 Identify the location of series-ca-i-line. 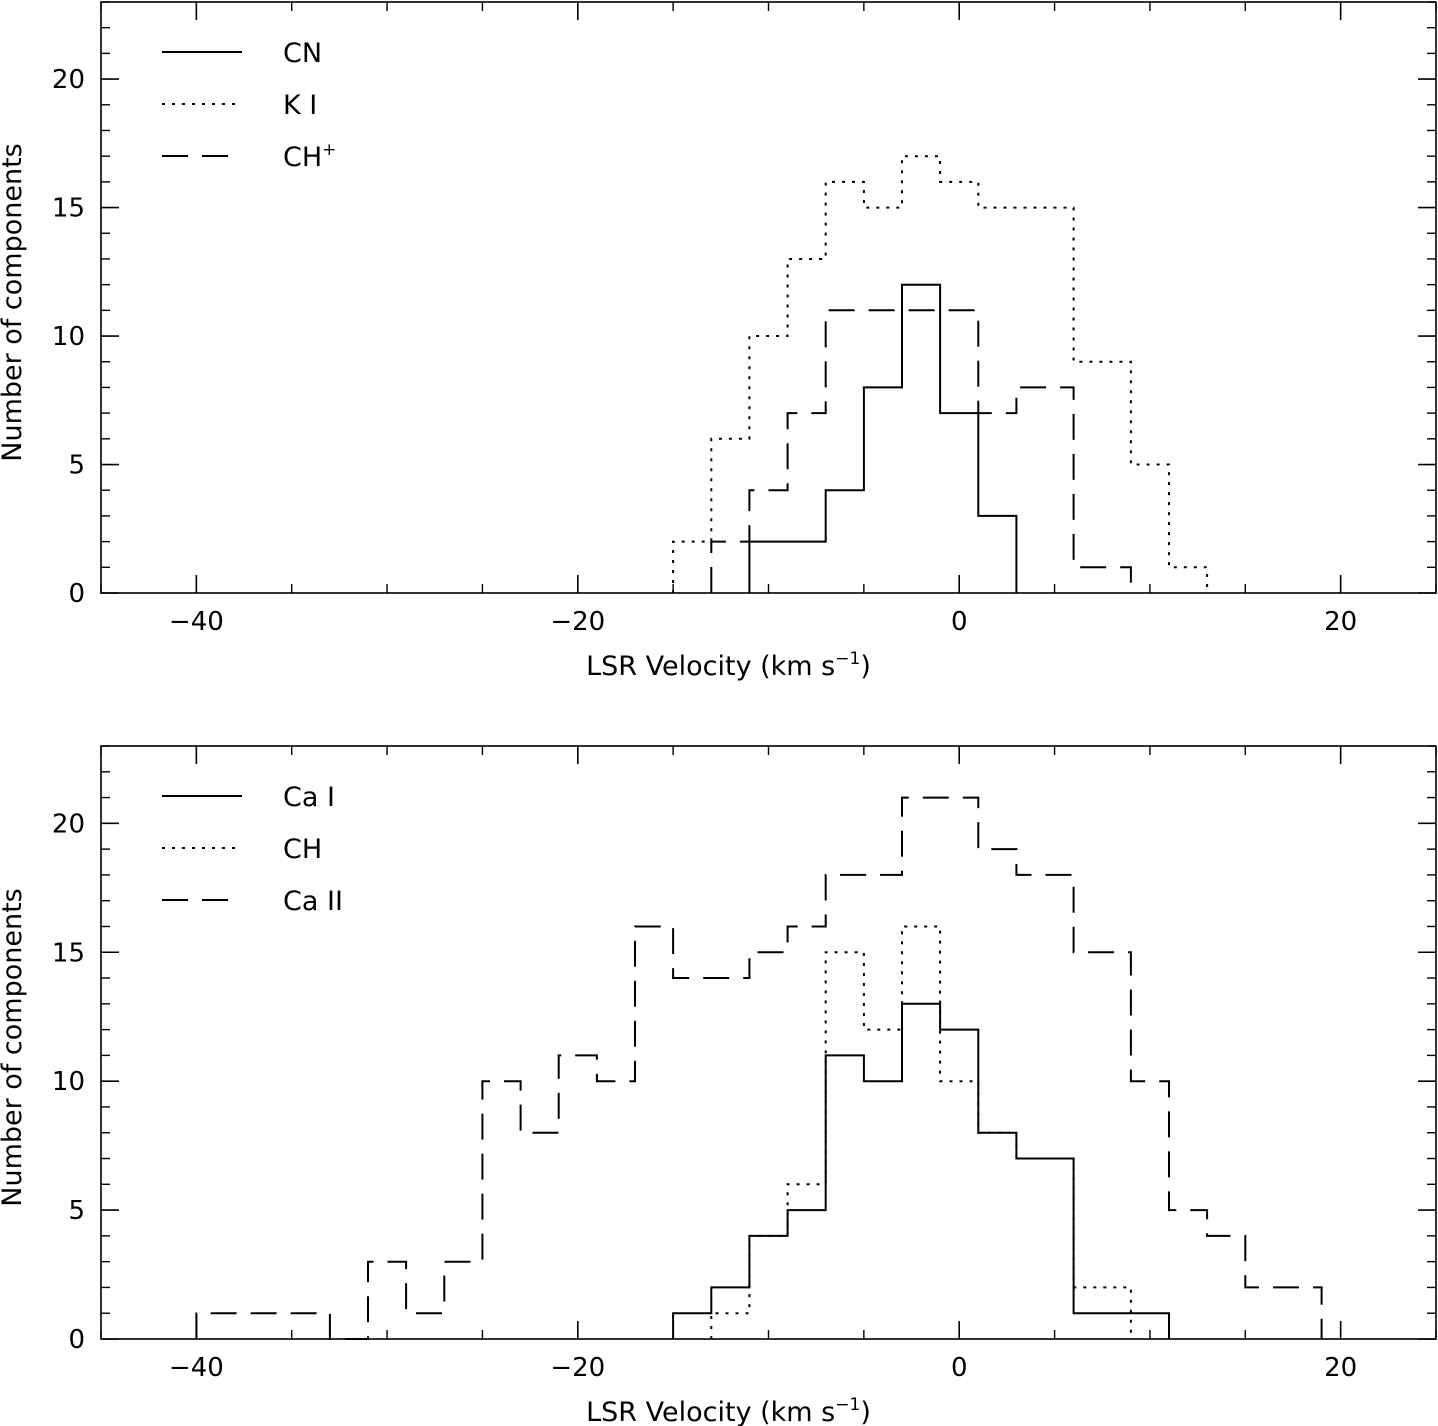
(921, 1170).